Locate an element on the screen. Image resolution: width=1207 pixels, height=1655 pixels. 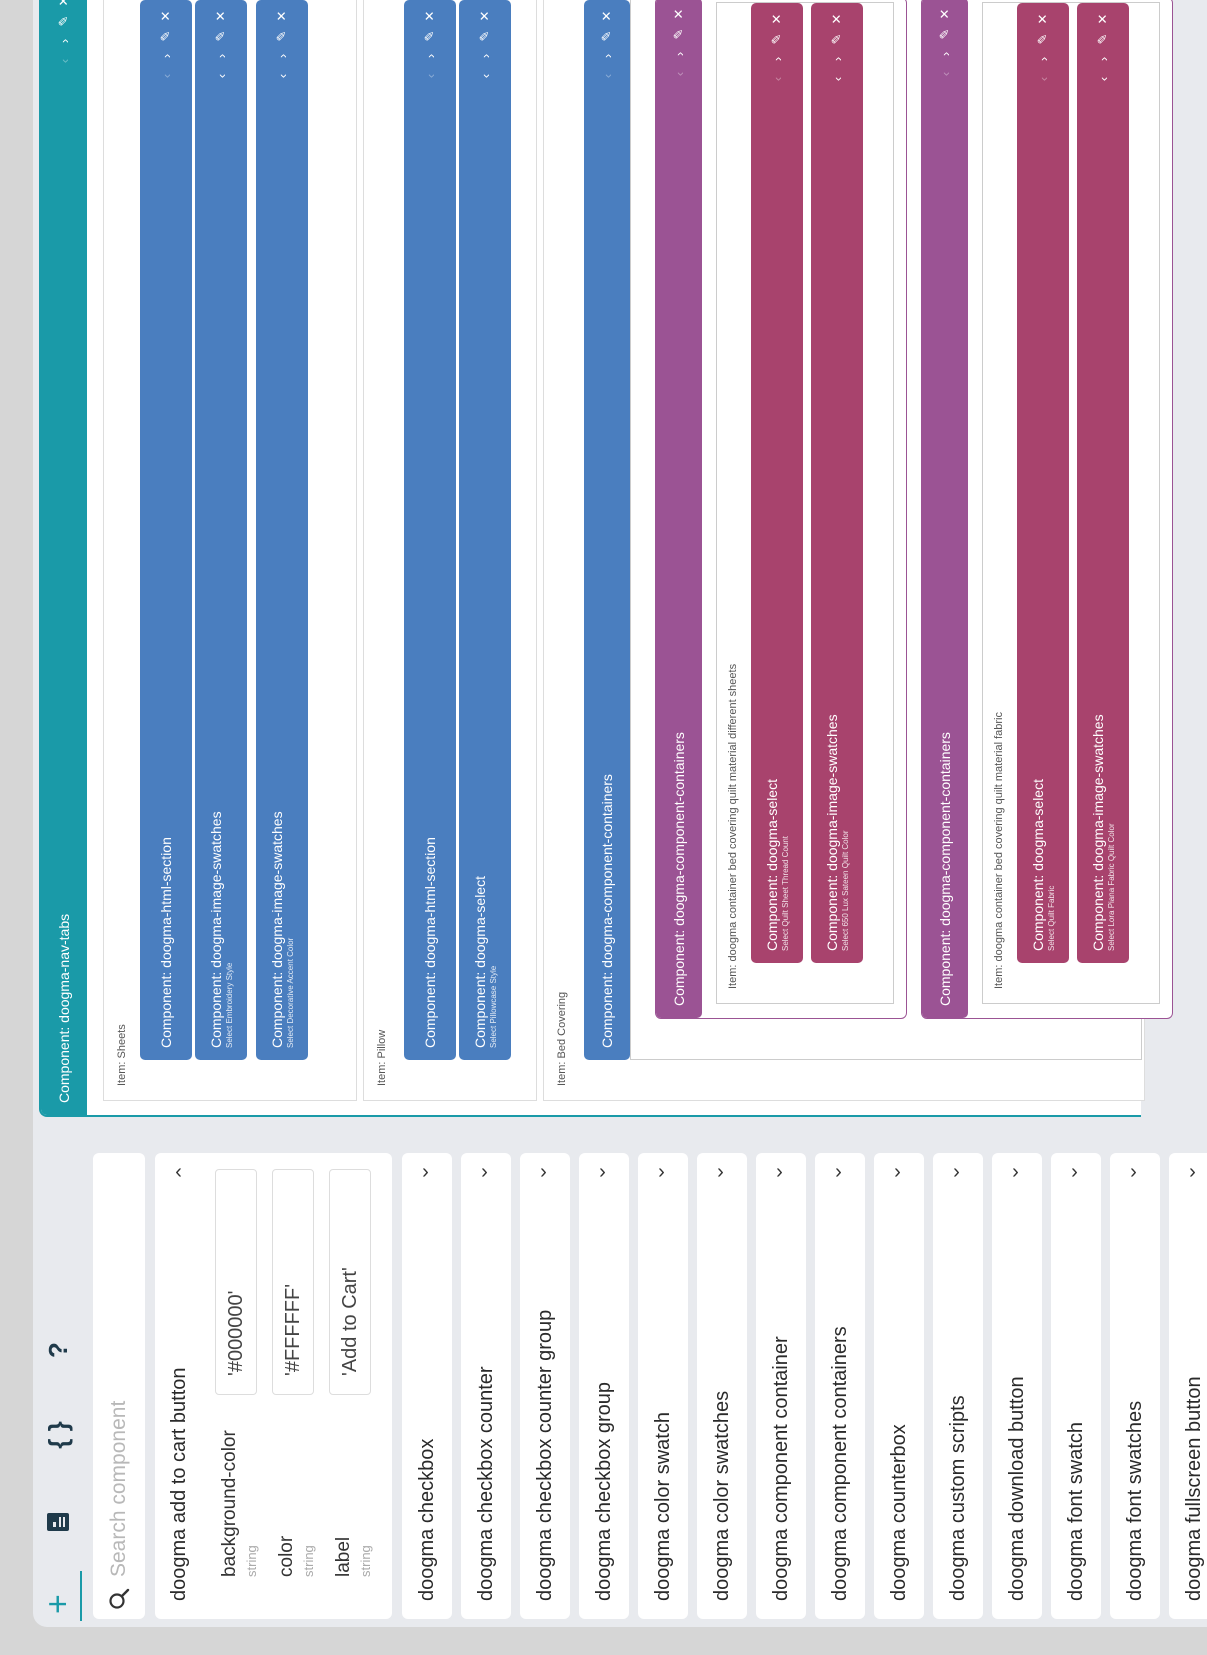
code-braces-icon: { } is located at coordinates (57, 1435).